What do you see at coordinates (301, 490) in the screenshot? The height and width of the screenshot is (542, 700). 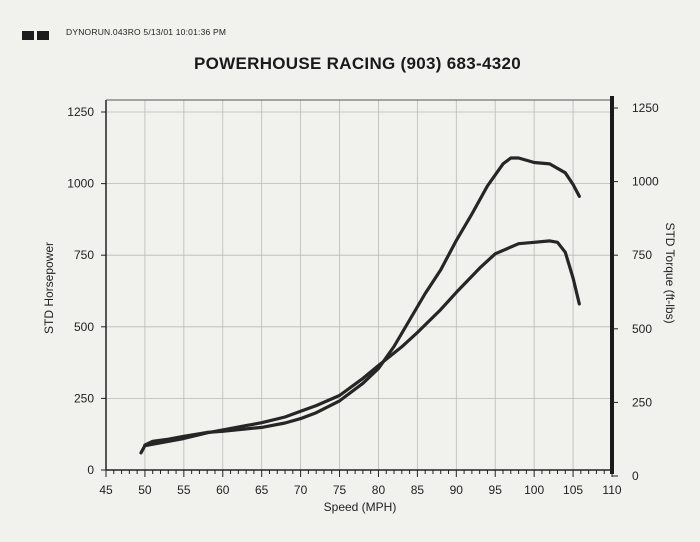 I see `x-tick-label: 70` at bounding box center [301, 490].